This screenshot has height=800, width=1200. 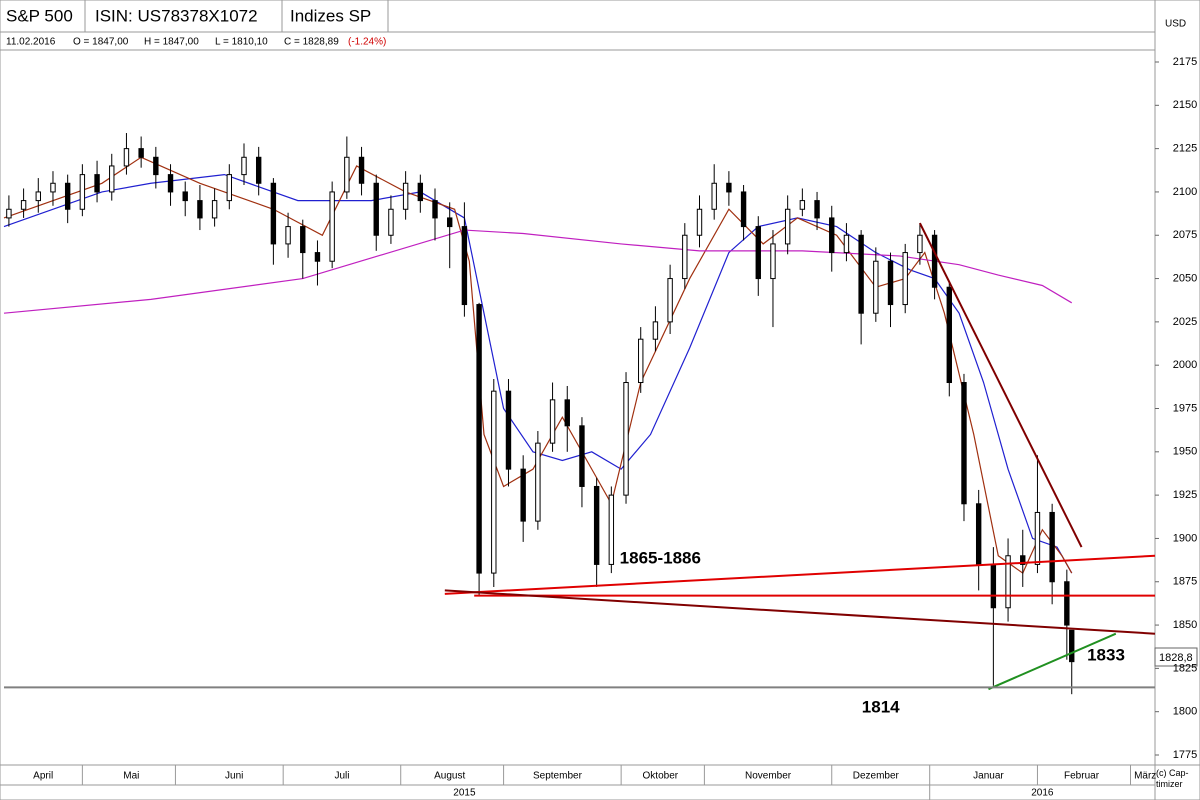 What do you see at coordinates (1176, 657) in the screenshot?
I see `price-box` at bounding box center [1176, 657].